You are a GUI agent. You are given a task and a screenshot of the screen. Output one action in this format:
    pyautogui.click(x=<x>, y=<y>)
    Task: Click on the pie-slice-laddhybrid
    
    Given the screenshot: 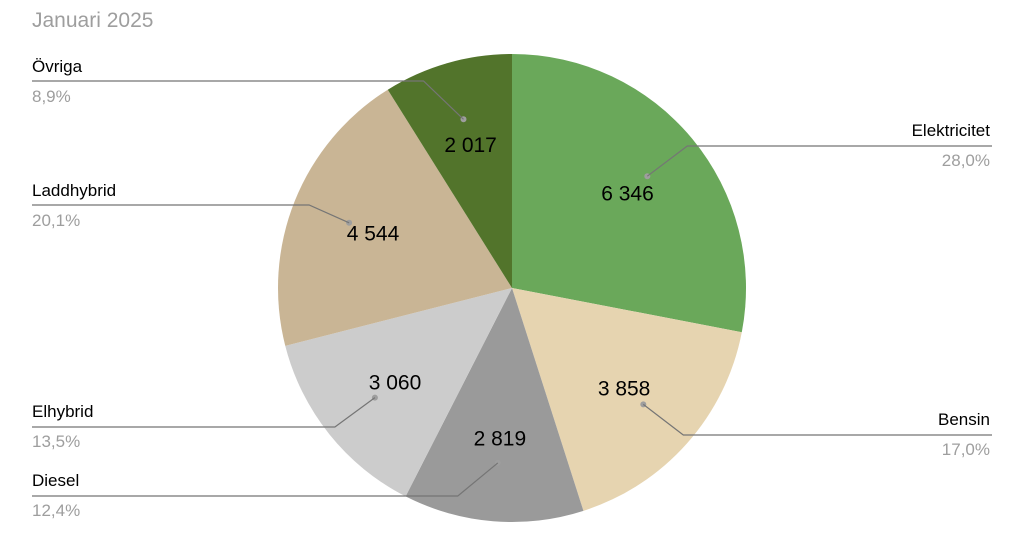 What is the action you would take?
    pyautogui.click(x=395, y=217)
    